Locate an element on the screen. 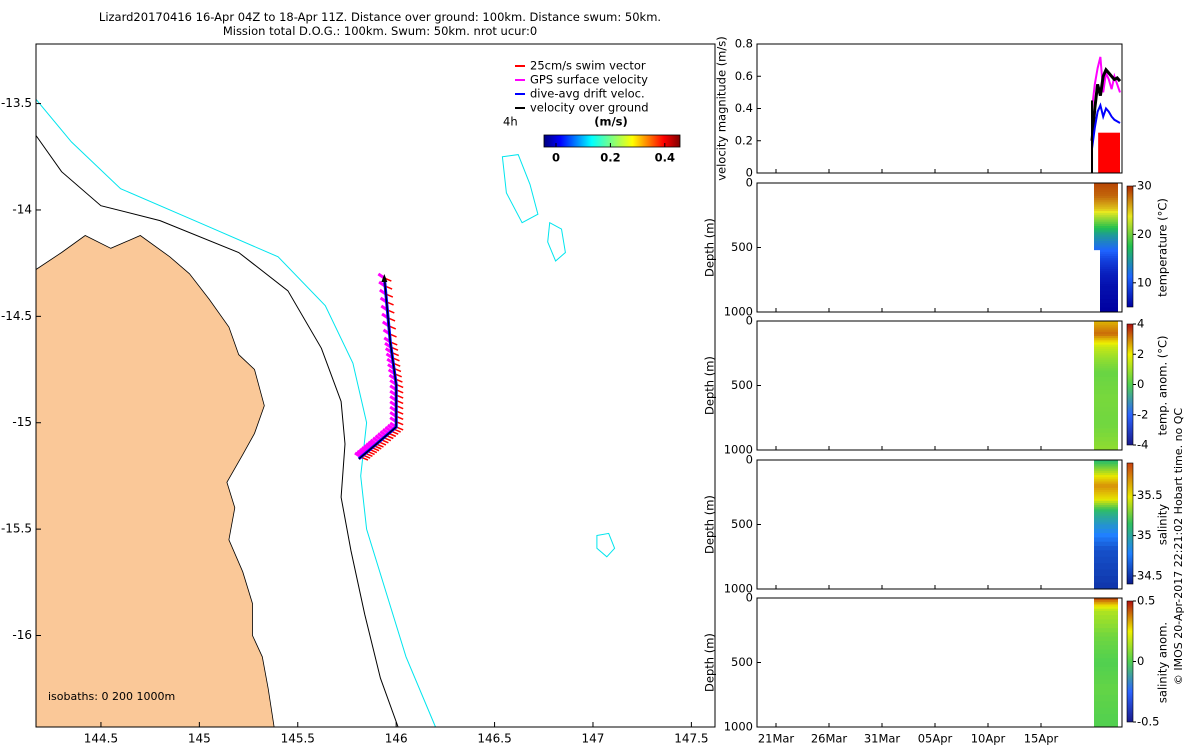  colorbar-title: (m/s) is located at coordinates (611, 122).